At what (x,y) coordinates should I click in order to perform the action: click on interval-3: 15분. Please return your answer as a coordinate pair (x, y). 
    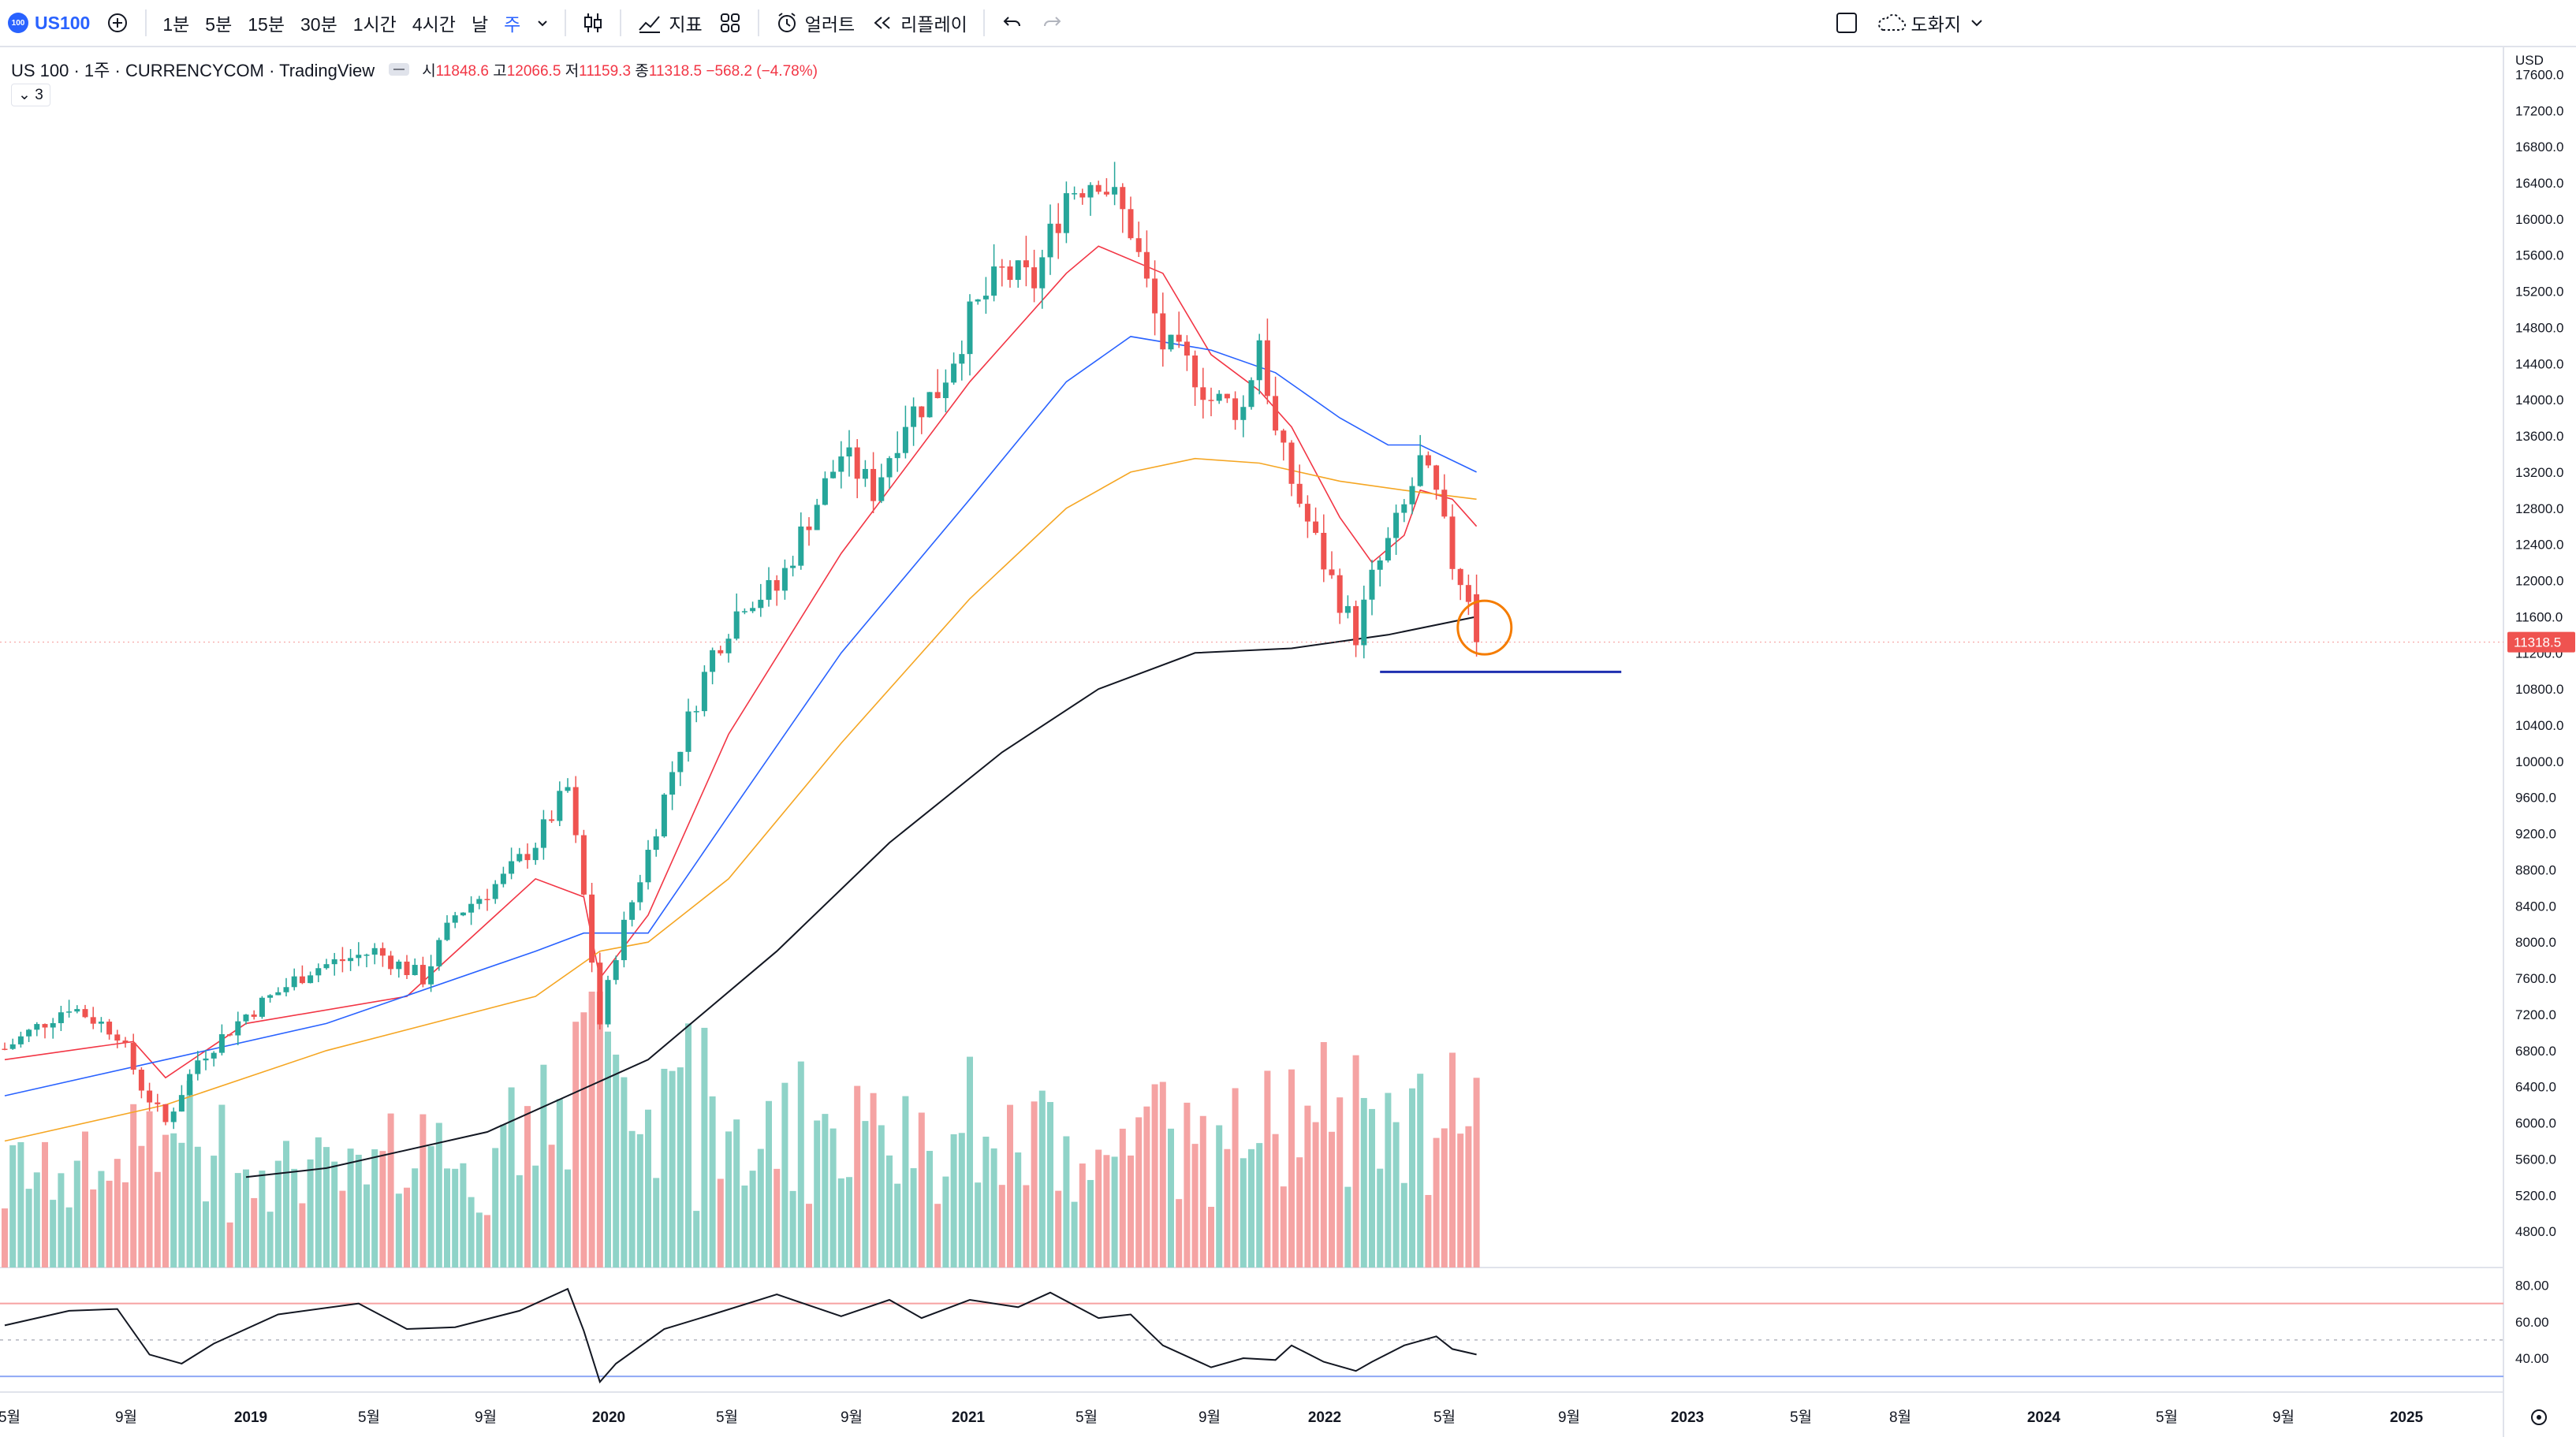
    Looking at the image, I should click on (266, 24).